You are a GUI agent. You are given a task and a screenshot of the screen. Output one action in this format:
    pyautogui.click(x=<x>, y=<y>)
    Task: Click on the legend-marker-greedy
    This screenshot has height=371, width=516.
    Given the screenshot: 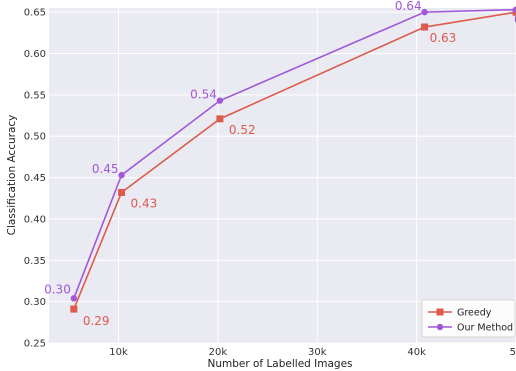 What is the action you would take?
    pyautogui.click(x=440, y=312)
    